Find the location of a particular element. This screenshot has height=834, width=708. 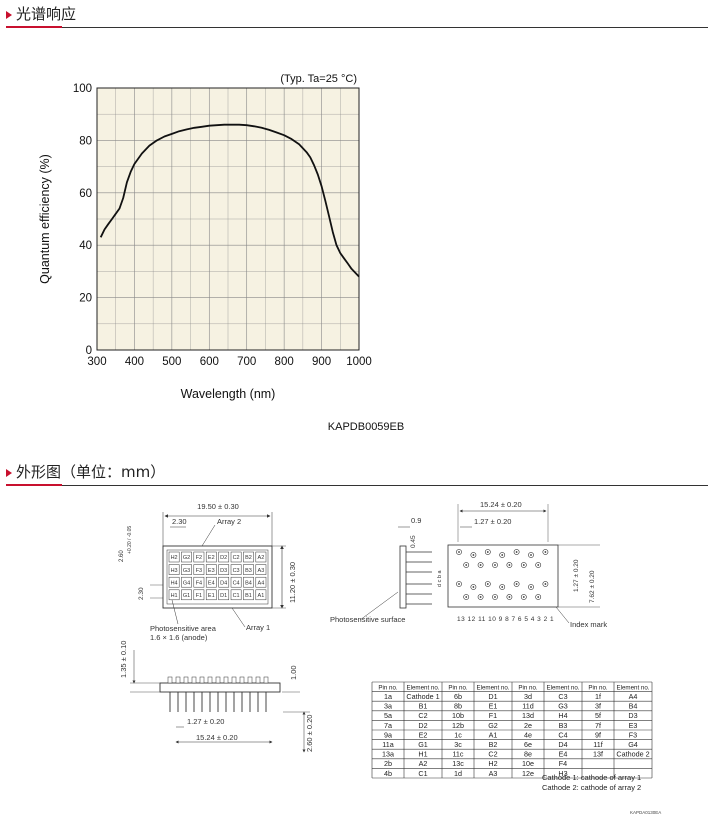

side-height-dim: 0.45 is located at coordinates (413, 541).